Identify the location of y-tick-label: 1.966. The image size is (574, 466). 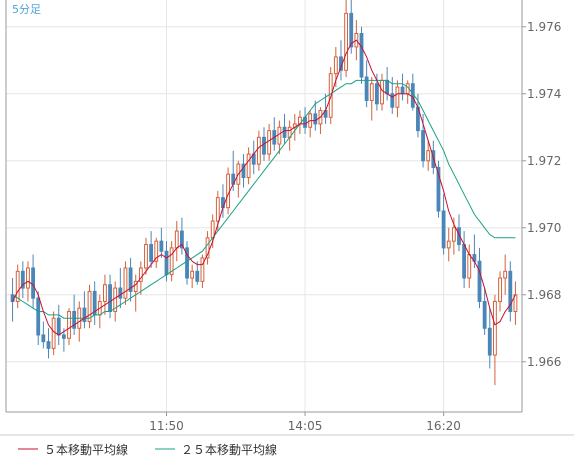
(544, 362).